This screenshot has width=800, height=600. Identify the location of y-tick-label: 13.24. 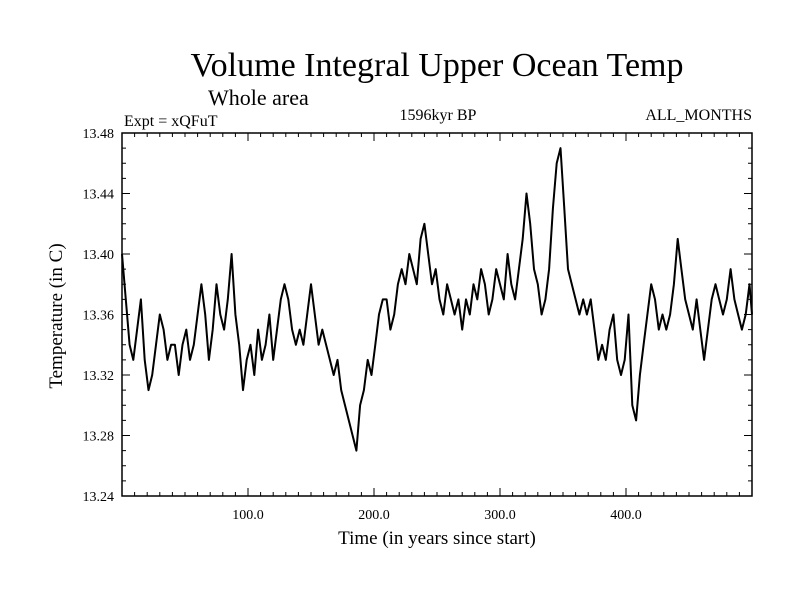
(99, 497).